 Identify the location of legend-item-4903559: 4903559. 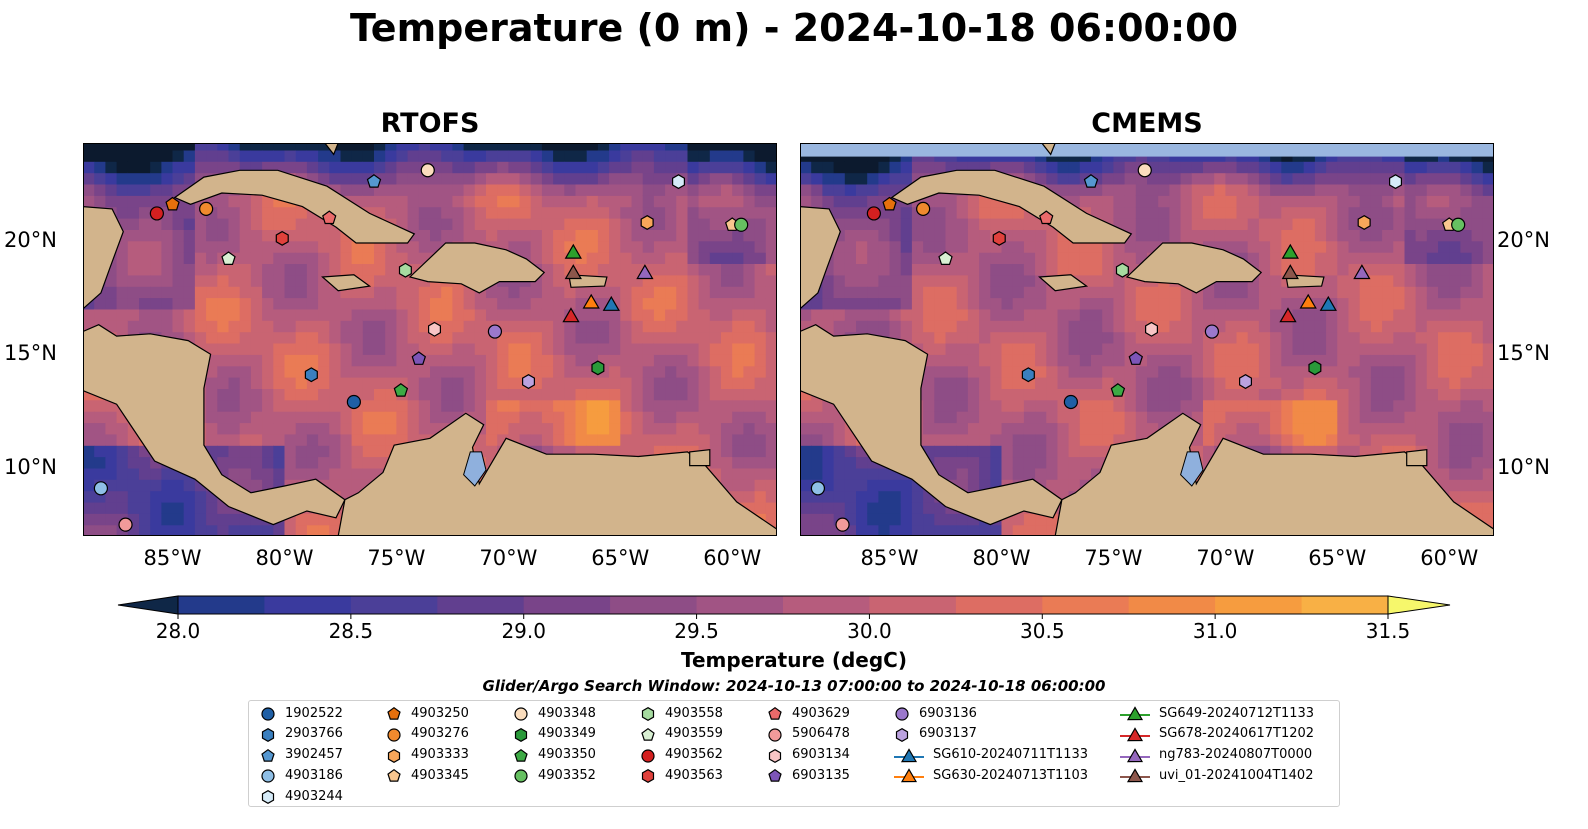
(681, 734).